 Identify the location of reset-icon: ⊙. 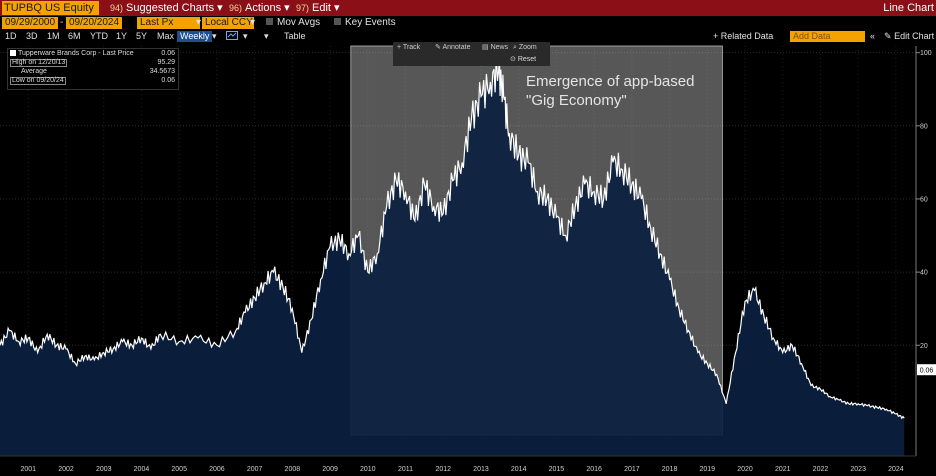
(513, 59).